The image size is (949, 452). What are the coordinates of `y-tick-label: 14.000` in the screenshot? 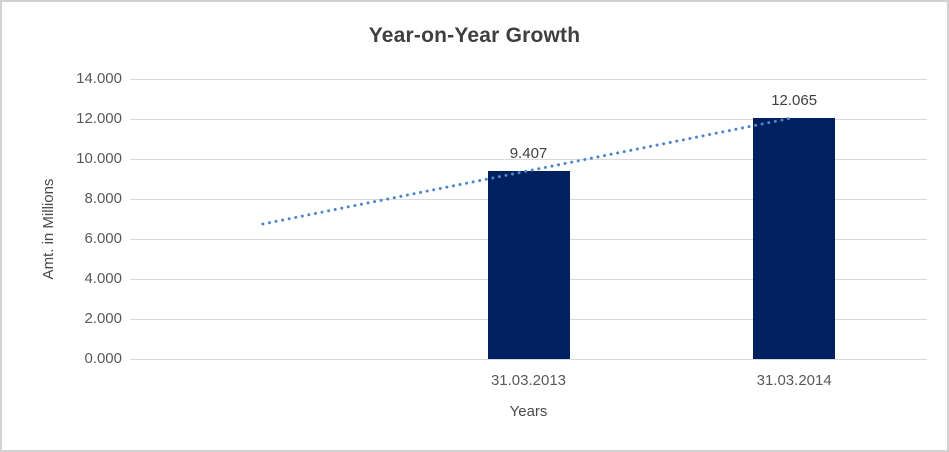 It's located at (99, 78).